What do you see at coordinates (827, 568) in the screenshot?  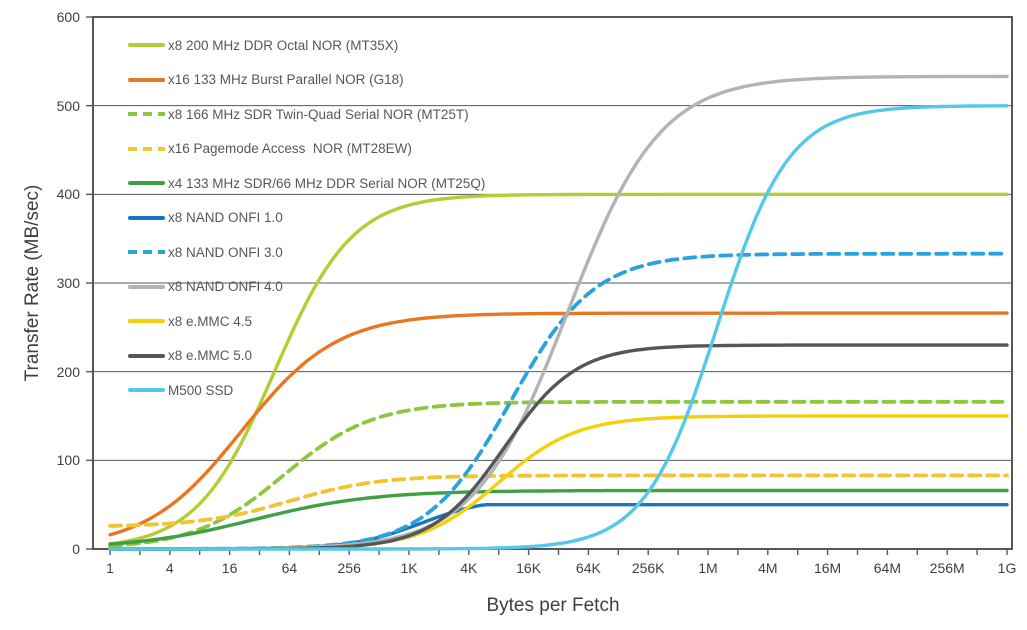 I see `x-tick-label: 16M` at bounding box center [827, 568].